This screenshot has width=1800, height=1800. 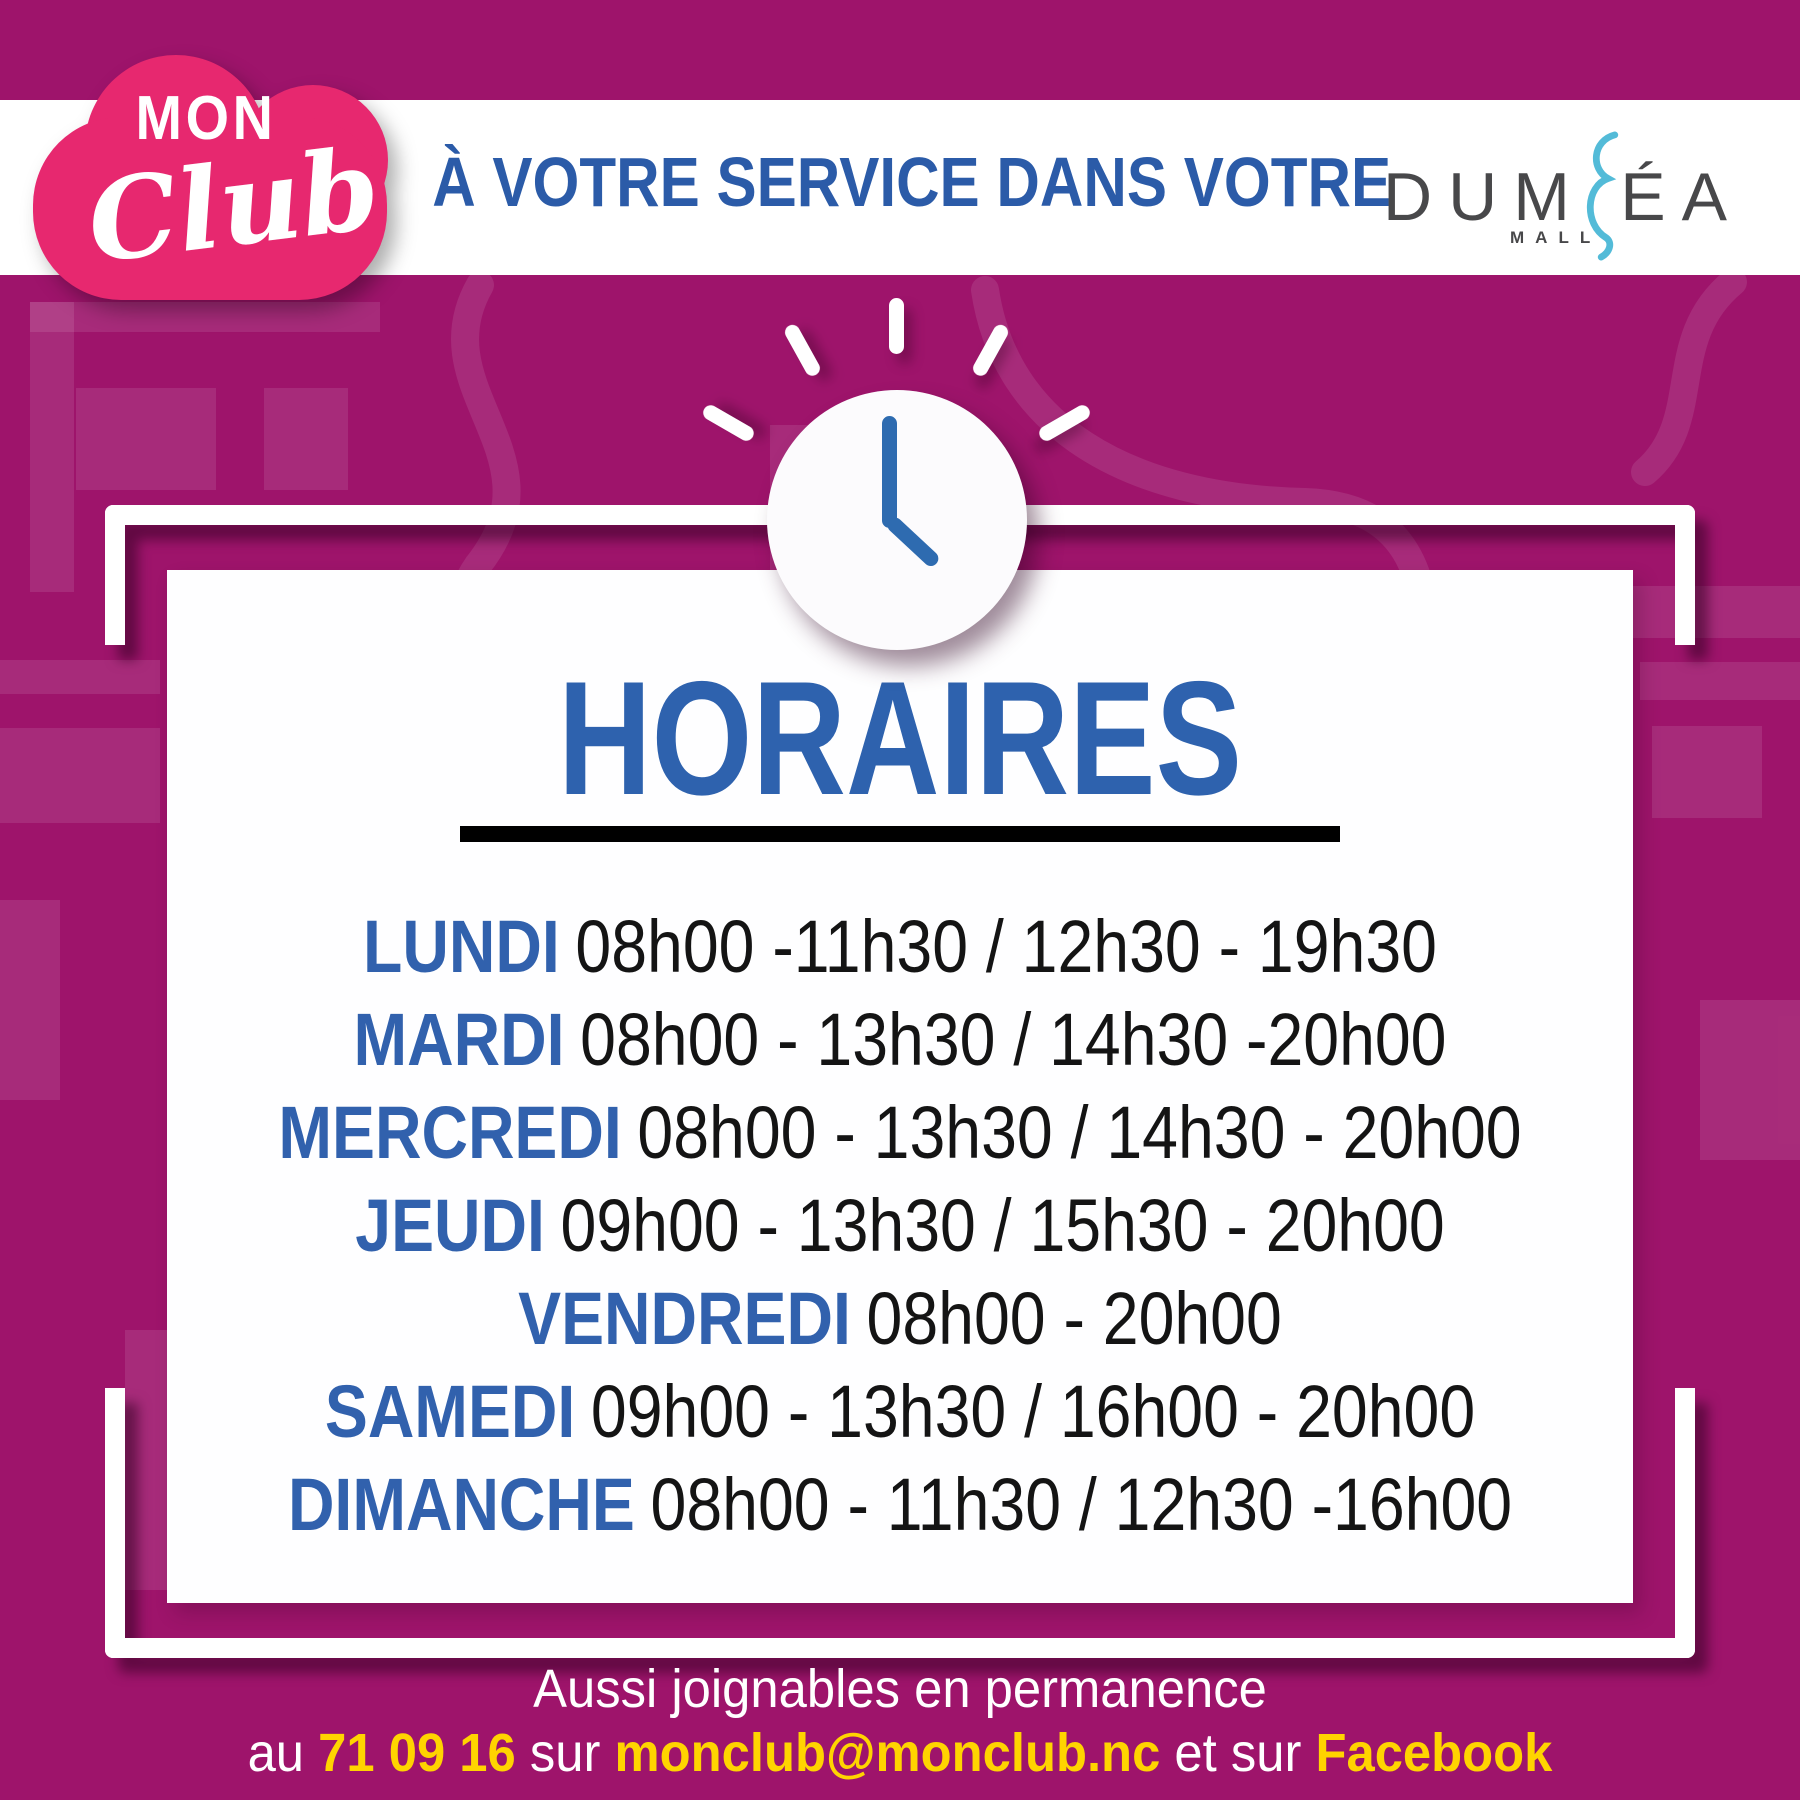 What do you see at coordinates (1681, 197) in the screenshot?
I see `mall-logo-text-right: ÉA` at bounding box center [1681, 197].